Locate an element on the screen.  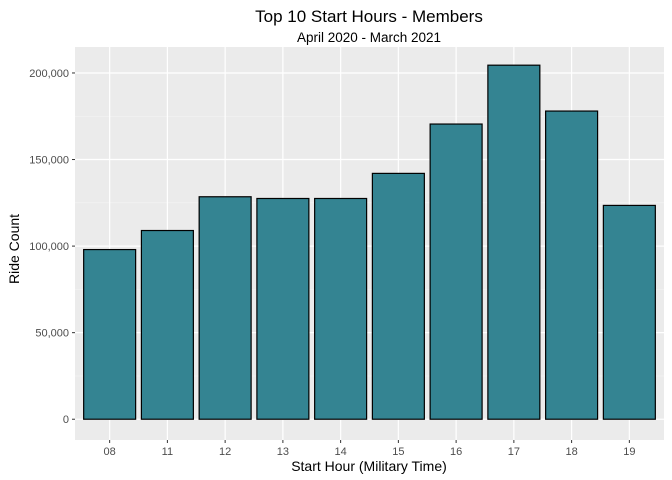
x-tick-label: 16 is located at coordinates (456, 452).